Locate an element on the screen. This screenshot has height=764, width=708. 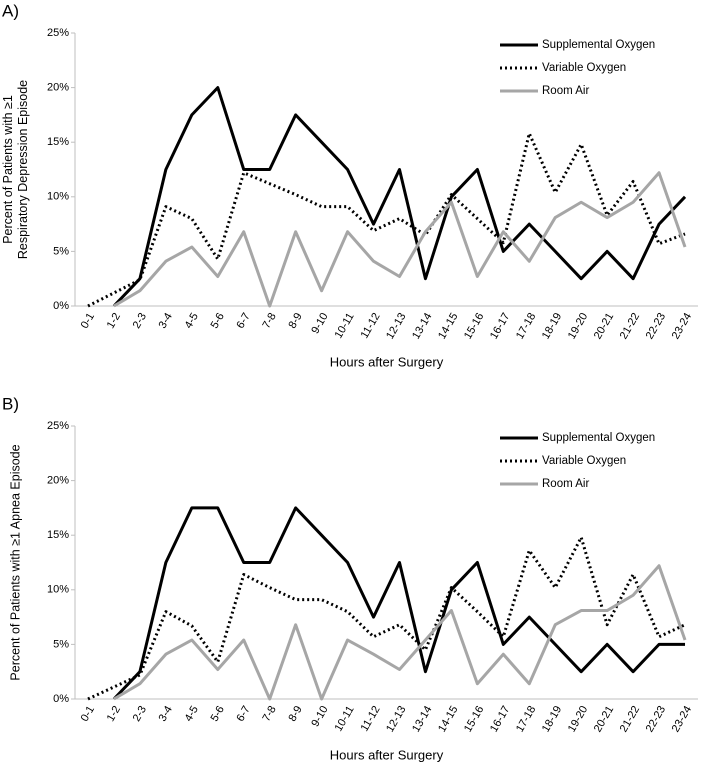
y-axis-label: Respiratory Depression Episode is located at coordinates (23, 169).